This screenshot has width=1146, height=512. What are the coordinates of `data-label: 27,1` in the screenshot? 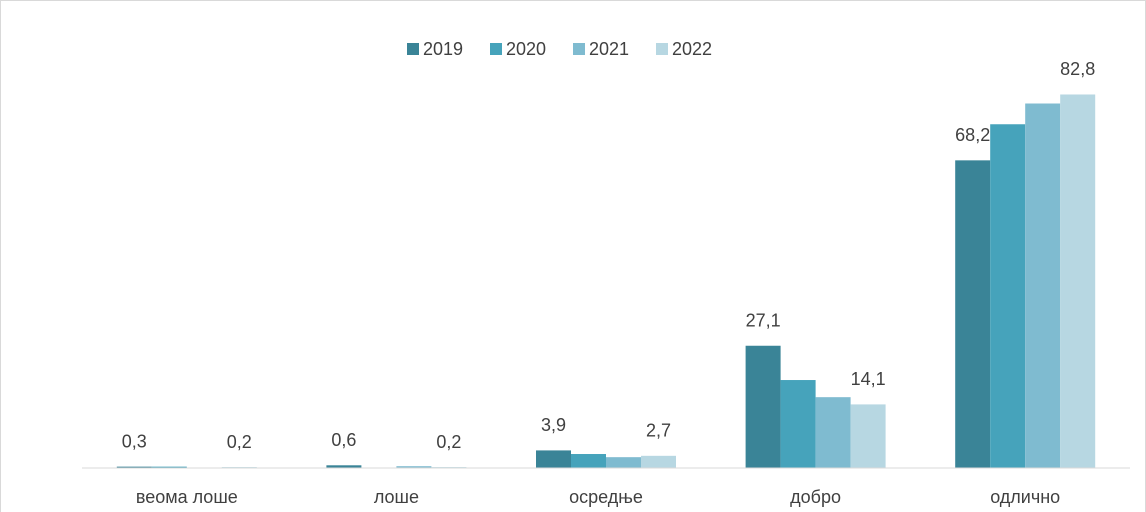 It's located at (763, 320).